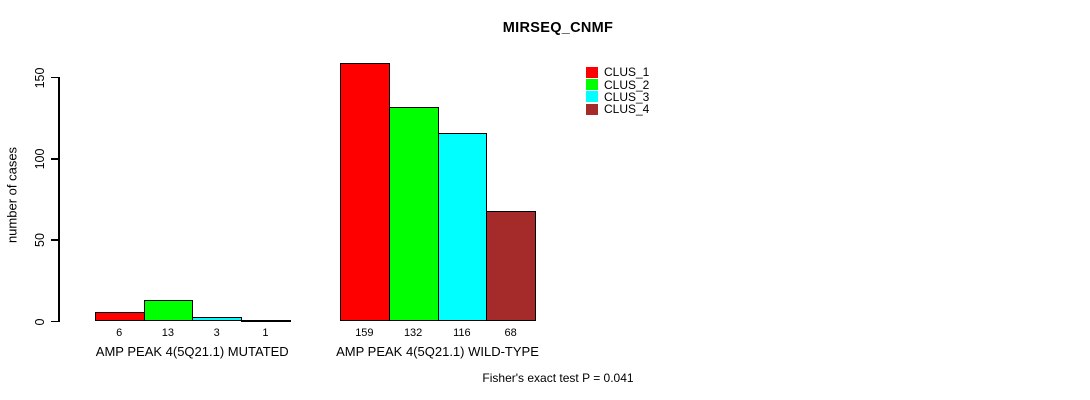 The image size is (1090, 400). Describe the element at coordinates (265, 333) in the screenshot. I see `bar-value-label: 1` at that location.